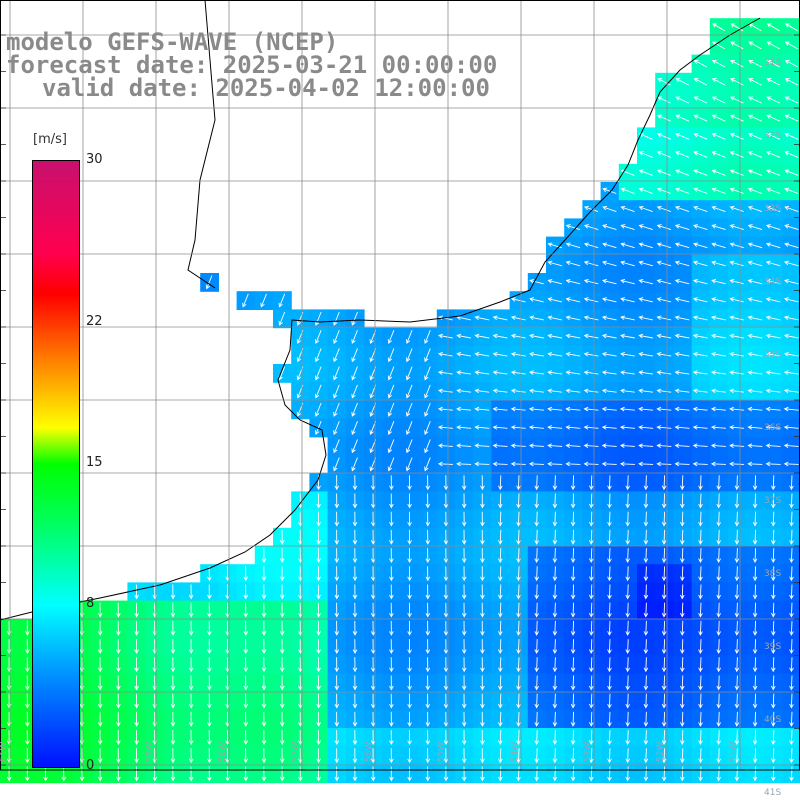 This screenshot has height=800, width=800. Describe the element at coordinates (772, 720) in the screenshot. I see `latitude-label: 40S` at that location.